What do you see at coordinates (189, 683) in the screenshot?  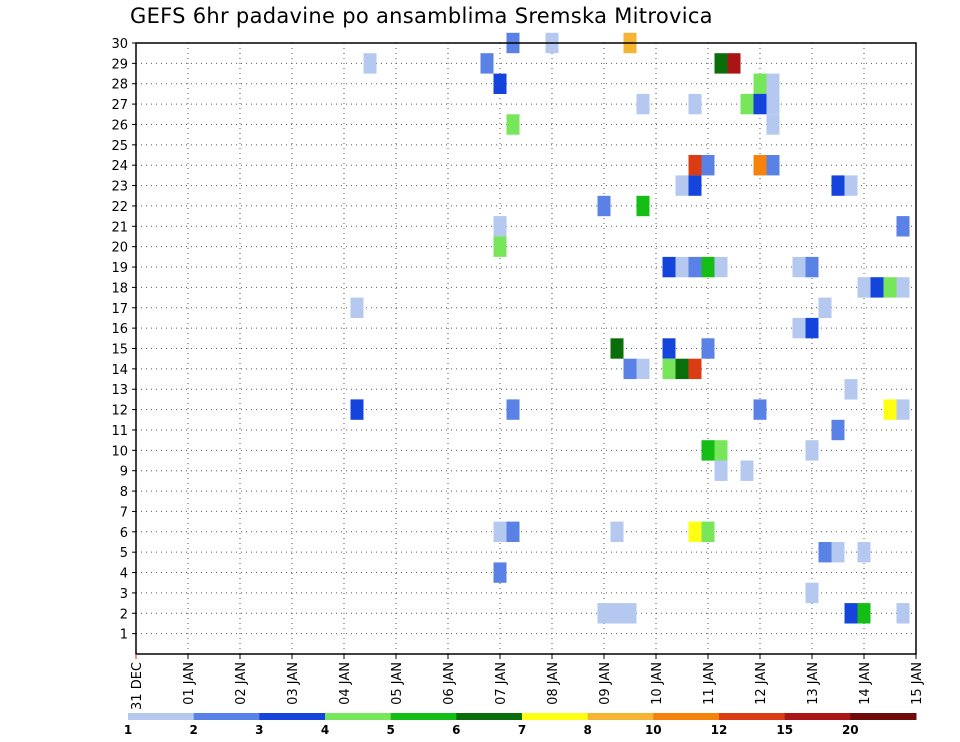 I see `x-tick-label: 01 JAN` at bounding box center [189, 683].